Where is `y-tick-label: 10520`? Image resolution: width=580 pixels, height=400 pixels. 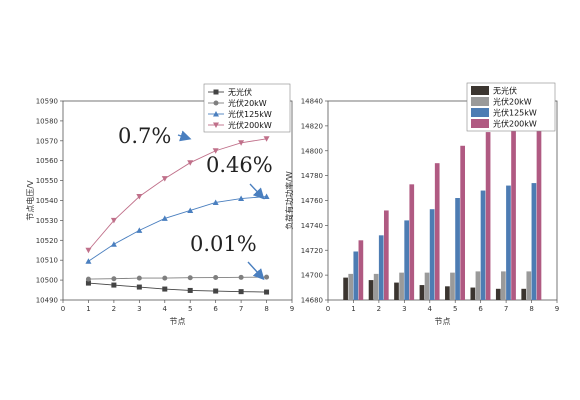 y-tick-label: 10520 is located at coordinates (47, 241).